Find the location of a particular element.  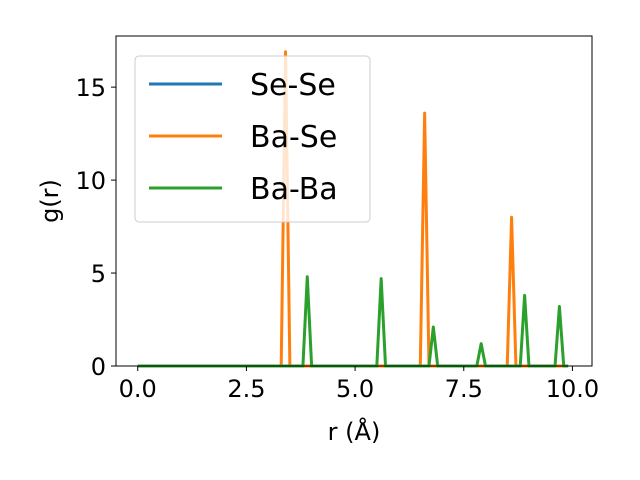

y-tick-label: 5 is located at coordinates (98, 274).